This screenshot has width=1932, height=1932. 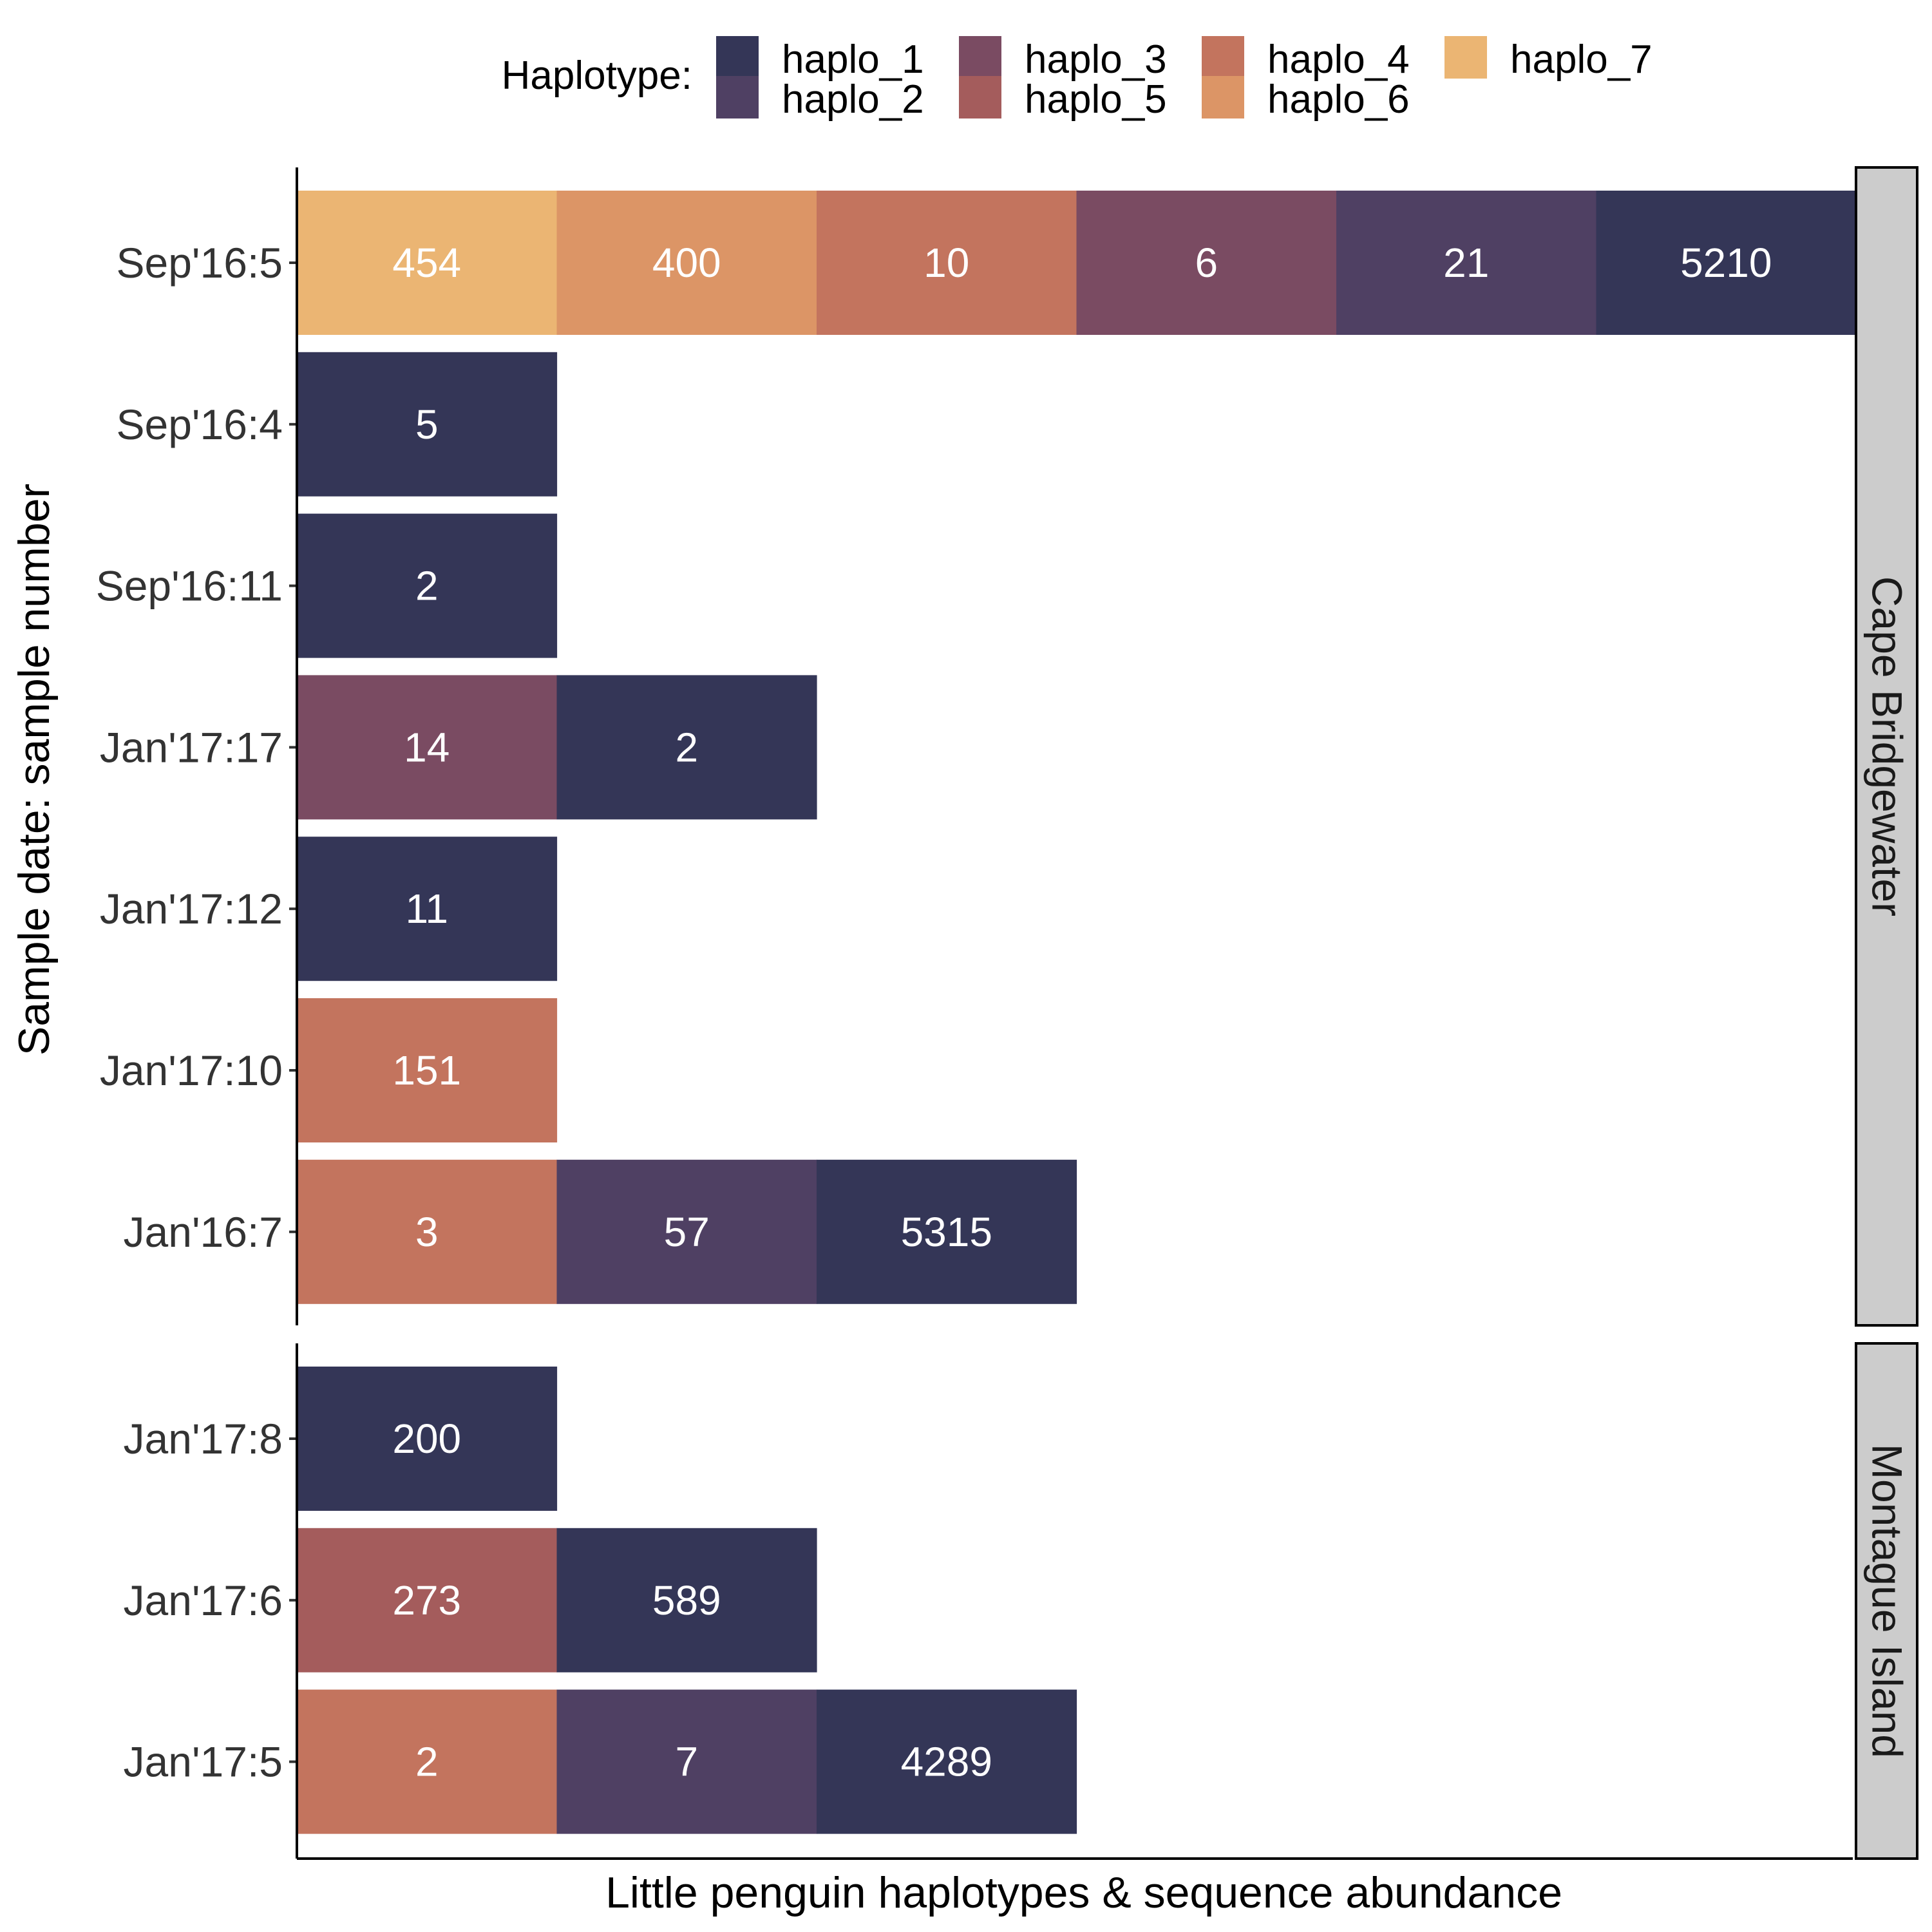 I want to click on bar-row: 200, so click(x=428, y=1439).